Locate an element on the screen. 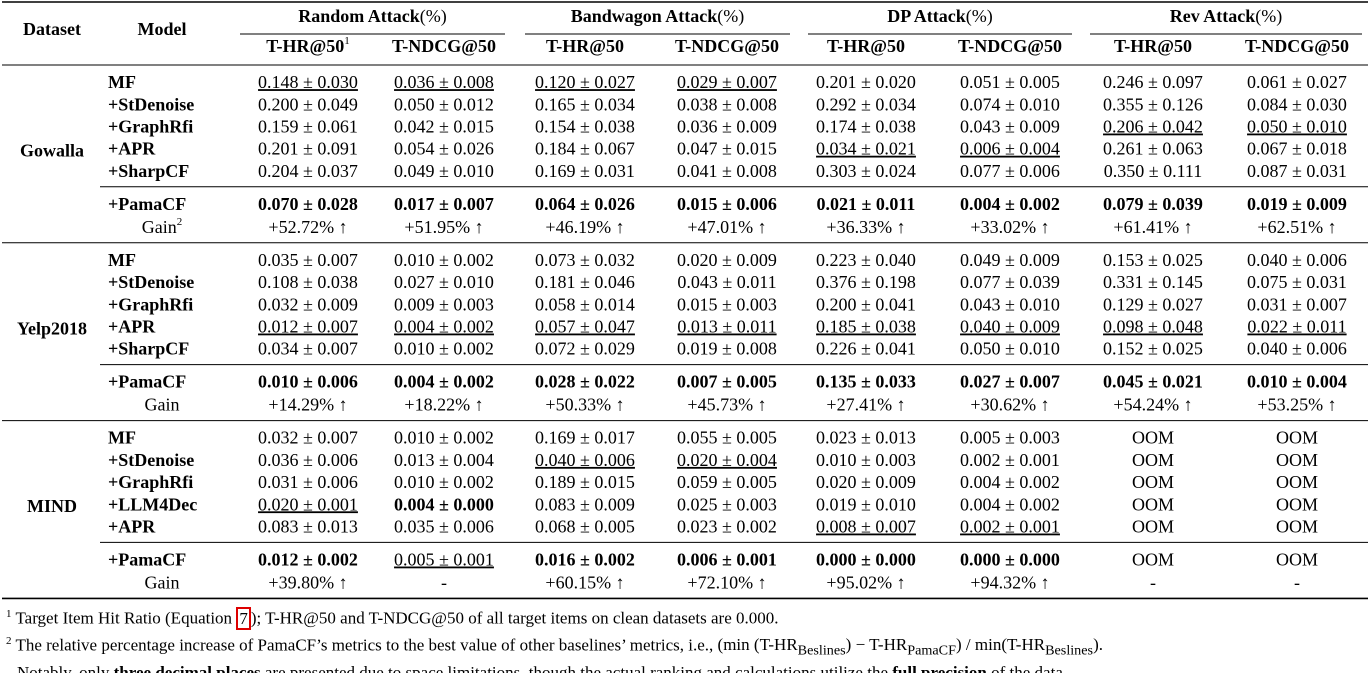  cell: 0.016 ± 0.002 is located at coordinates (585, 560).